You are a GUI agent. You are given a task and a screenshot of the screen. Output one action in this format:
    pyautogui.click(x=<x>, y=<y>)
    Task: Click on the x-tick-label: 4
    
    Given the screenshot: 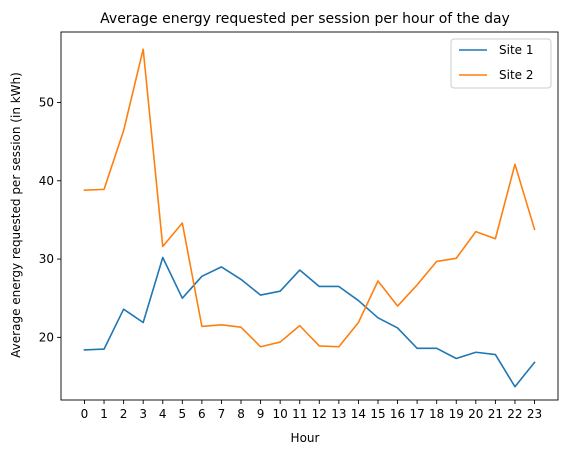 What is the action you would take?
    pyautogui.click(x=163, y=414)
    